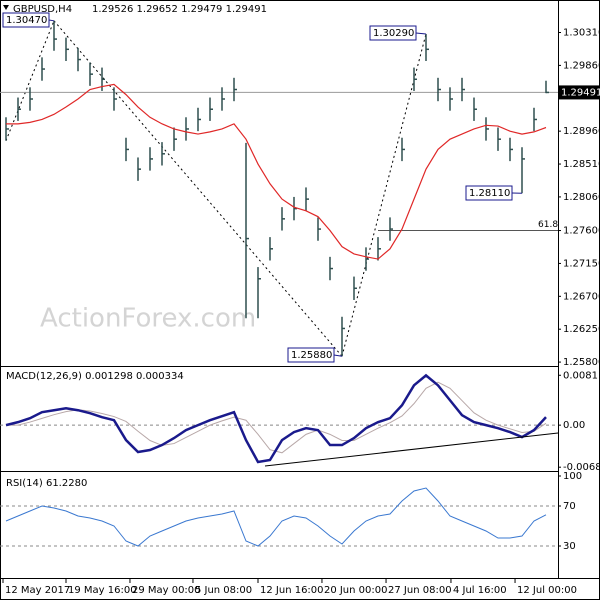 This screenshot has height=600, width=600. I want to click on y-tick-label: -0.006844, so click(581, 467).